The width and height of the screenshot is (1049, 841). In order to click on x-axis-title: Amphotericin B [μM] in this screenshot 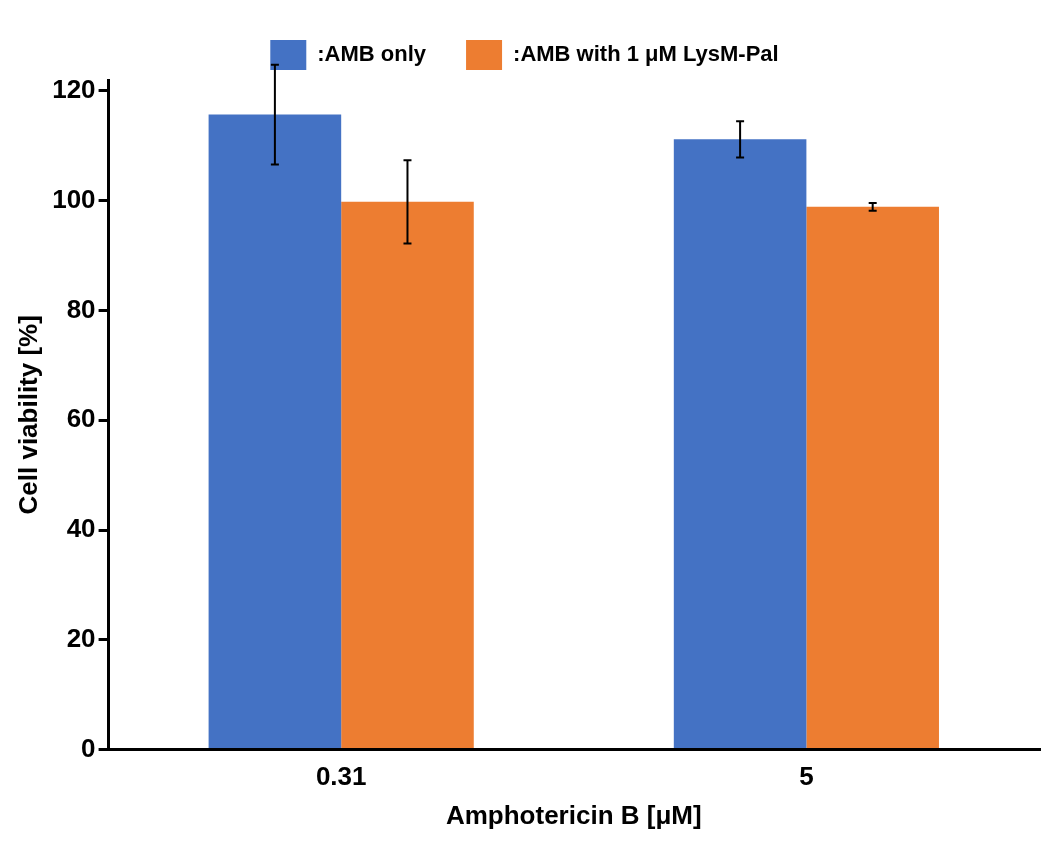, I will do `click(573, 814)`.